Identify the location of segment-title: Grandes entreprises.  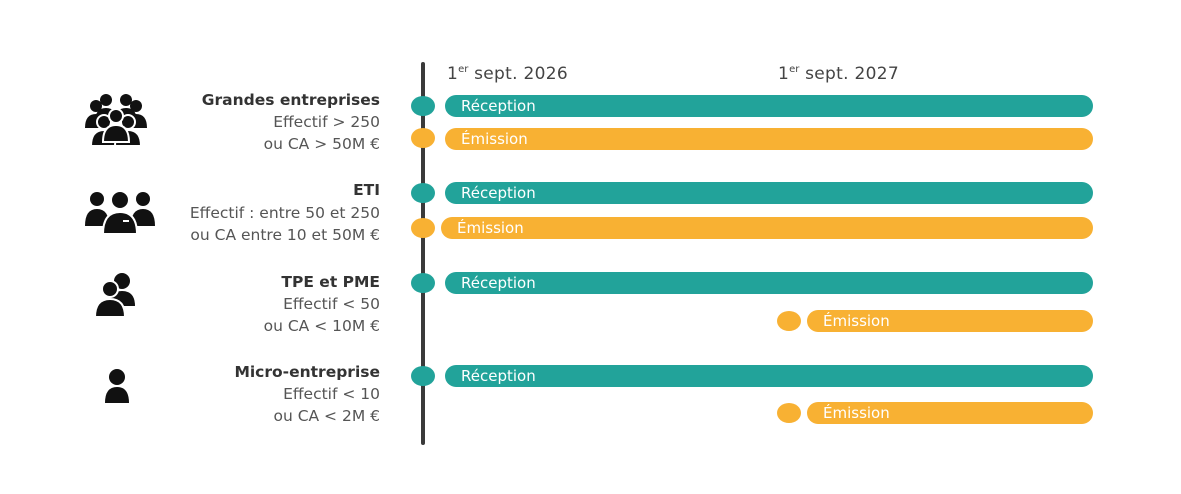
(290, 100).